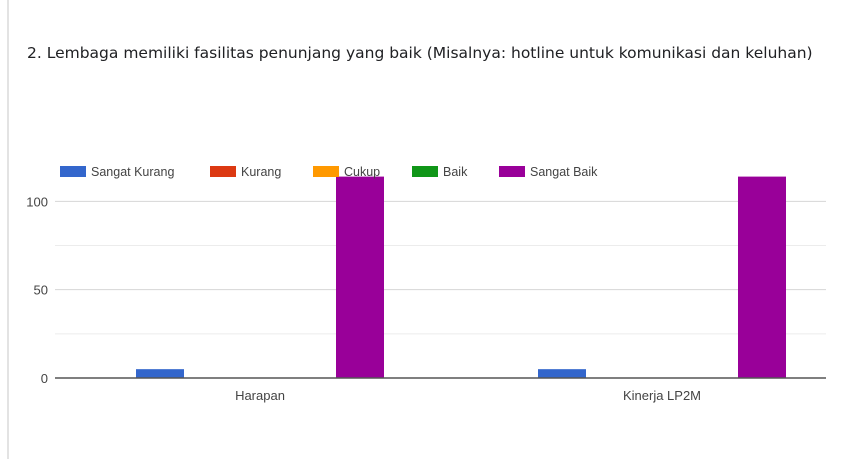  I want to click on legend-item-kurang: Kurang, so click(245, 172).